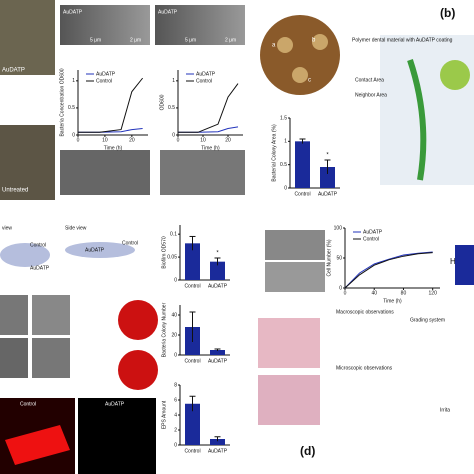  What do you see at coordinates (175, 430) in the screenshot?
I see `y-tick-label: 2` at bounding box center [175, 430].